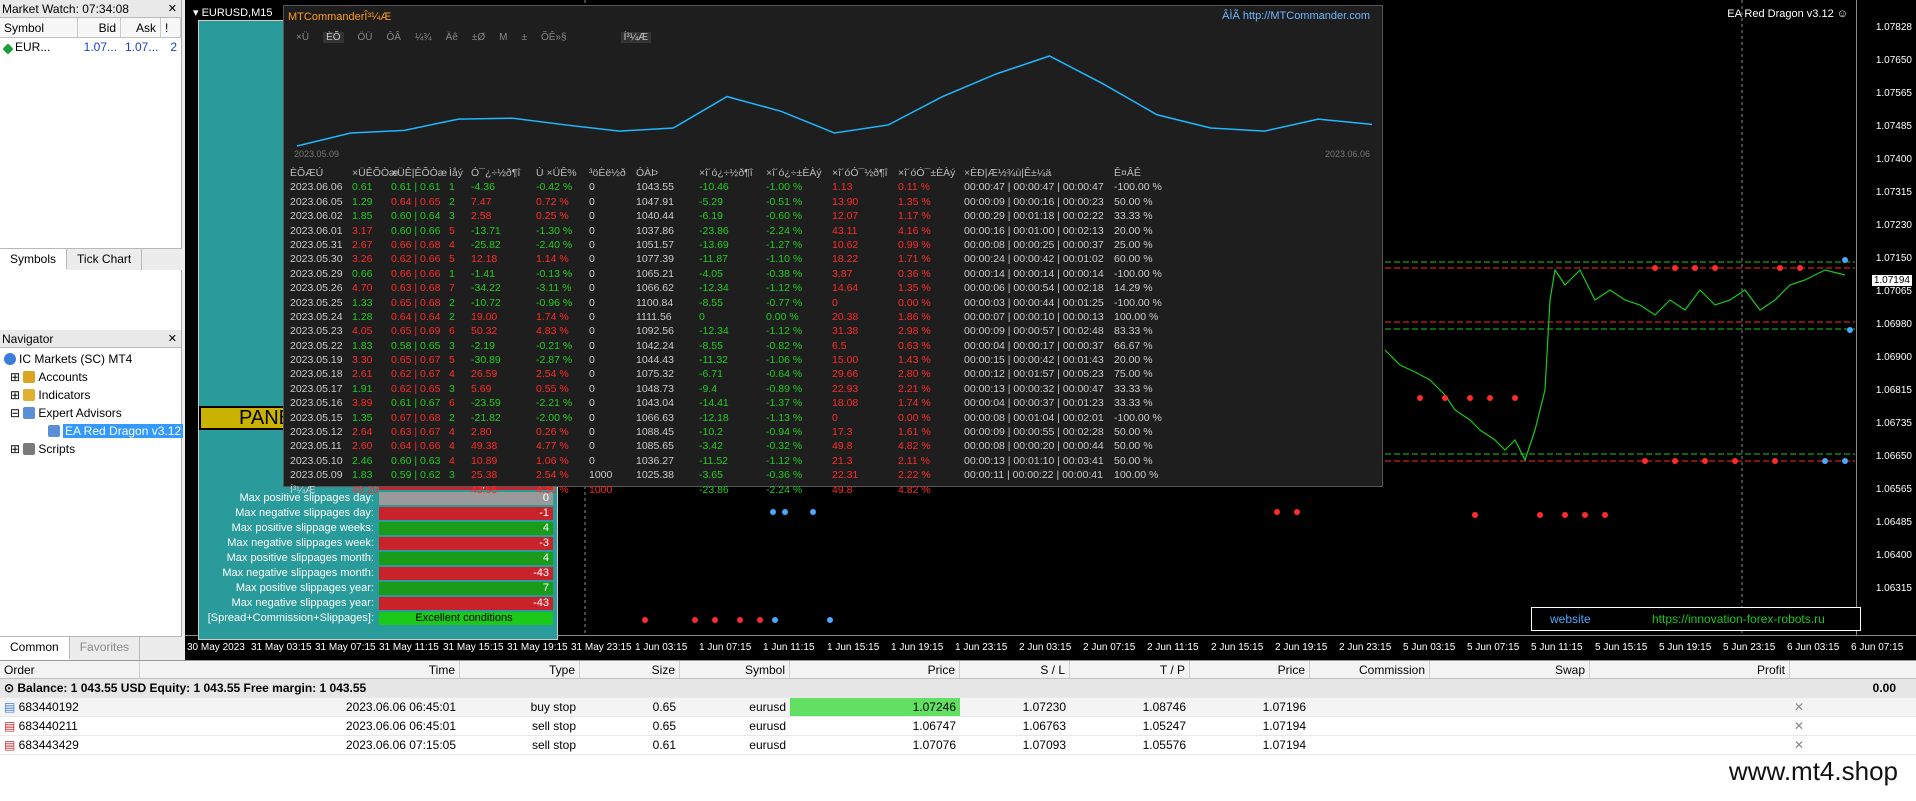  Describe the element at coordinates (1370, 669) in the screenshot. I see `terminal-col-header: Commission` at that location.